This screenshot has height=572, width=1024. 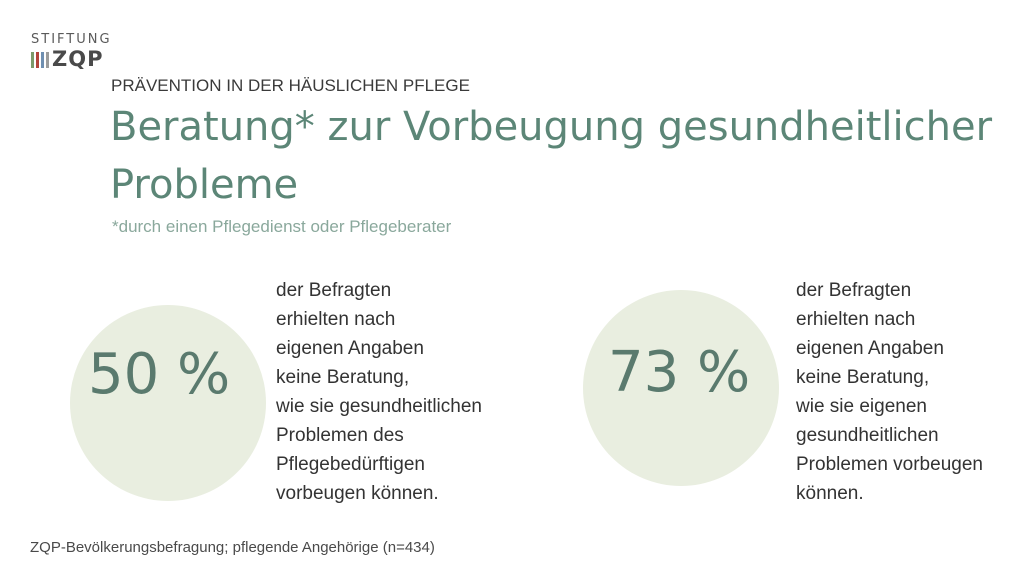 I want to click on desc-line: können., so click(x=830, y=493).